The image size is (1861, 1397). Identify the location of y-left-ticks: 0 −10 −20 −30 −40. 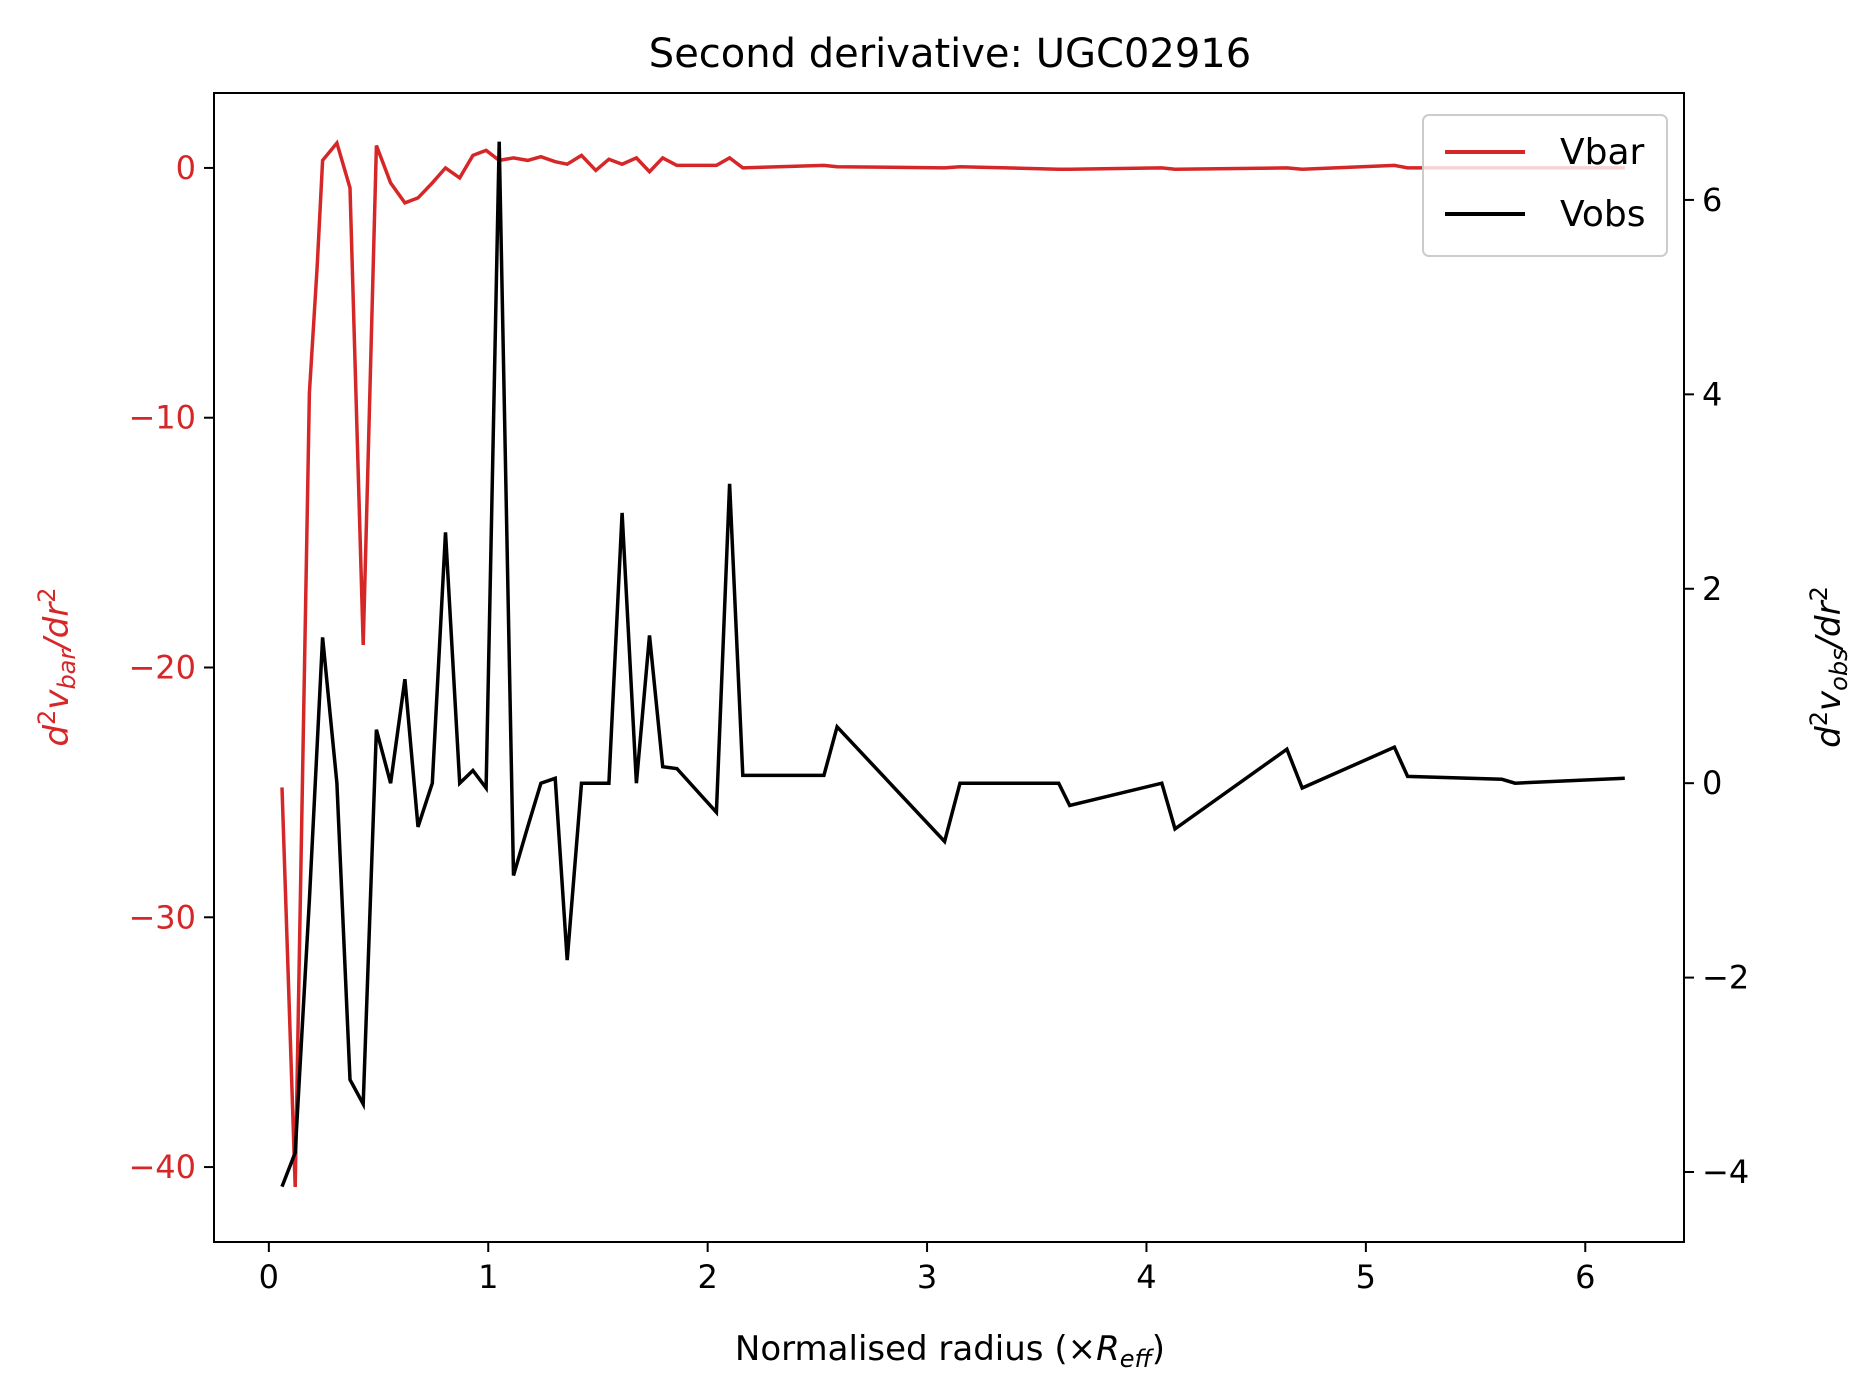
(171, 667).